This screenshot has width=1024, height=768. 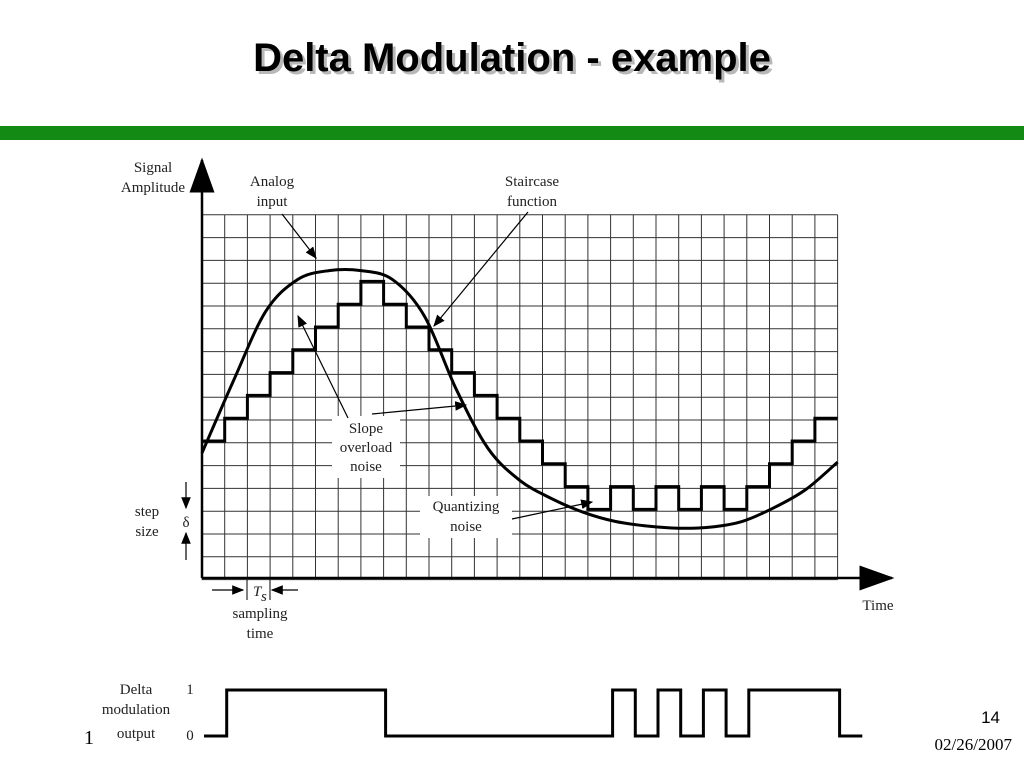 I want to click on analog-input-label: input, so click(x=273, y=202).